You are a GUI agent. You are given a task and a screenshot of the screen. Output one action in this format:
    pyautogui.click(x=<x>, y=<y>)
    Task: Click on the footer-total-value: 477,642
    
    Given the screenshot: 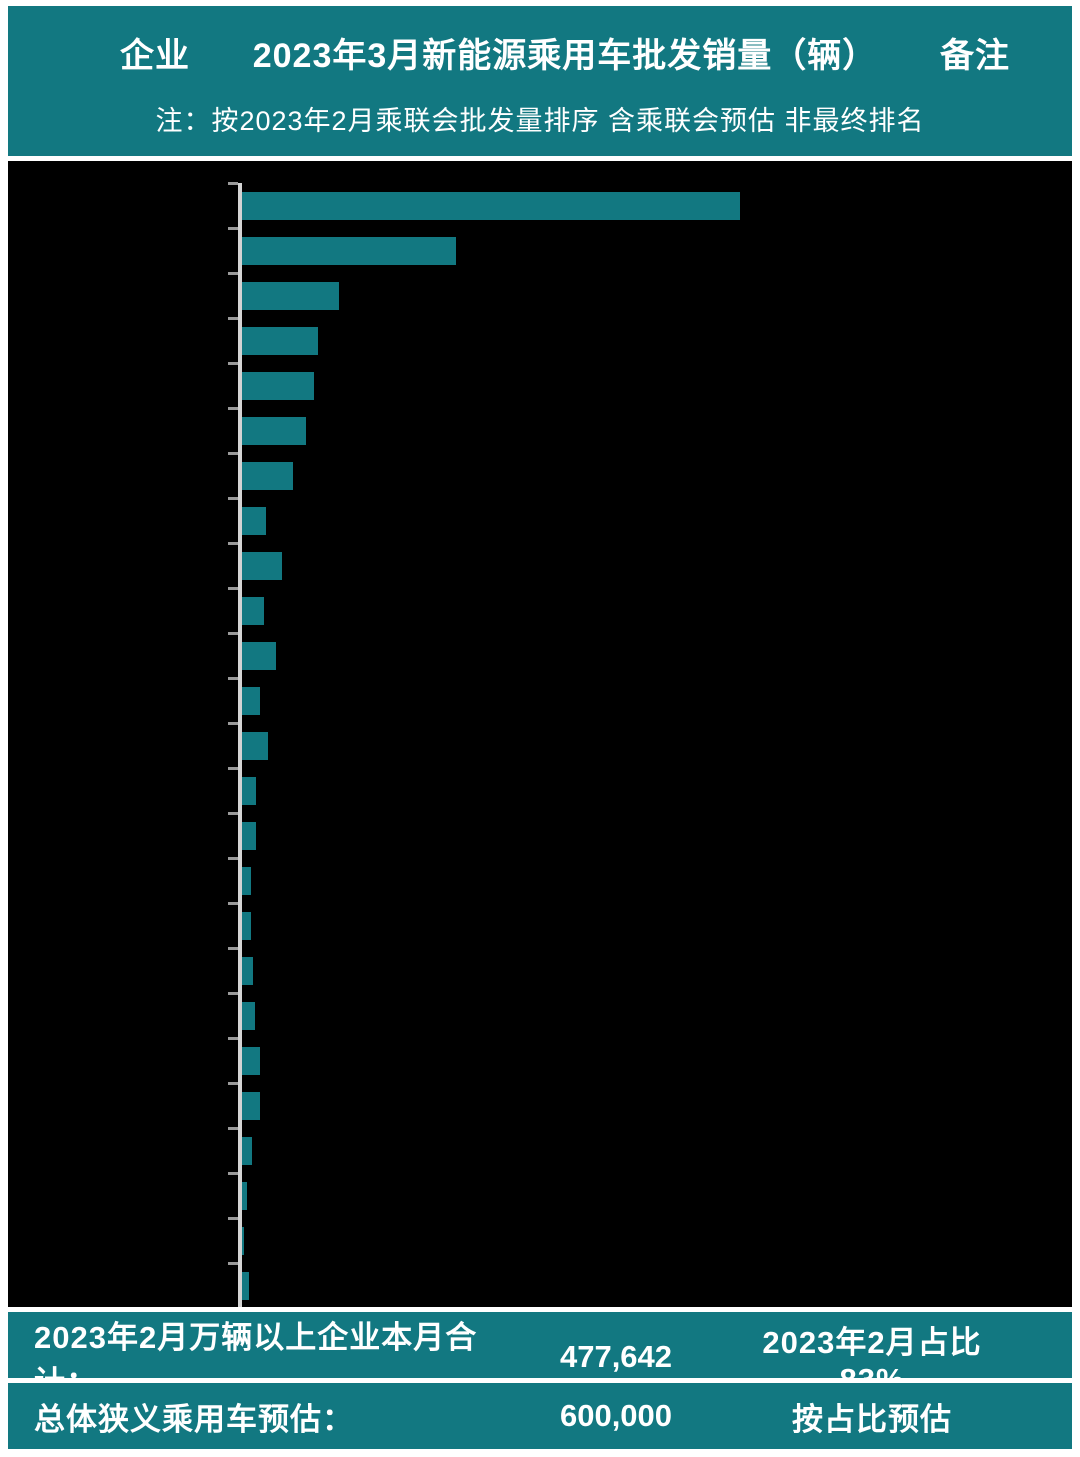 What is the action you would take?
    pyautogui.click(x=616, y=1356)
    